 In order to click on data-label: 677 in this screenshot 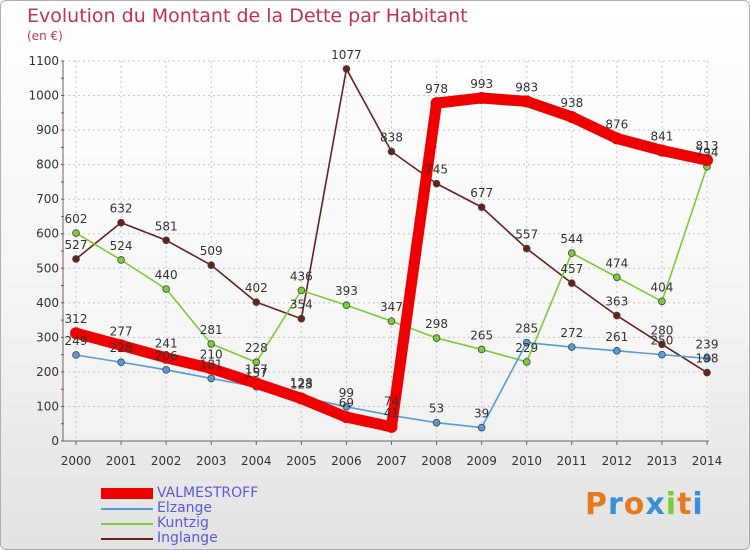, I will do `click(481, 193)`.